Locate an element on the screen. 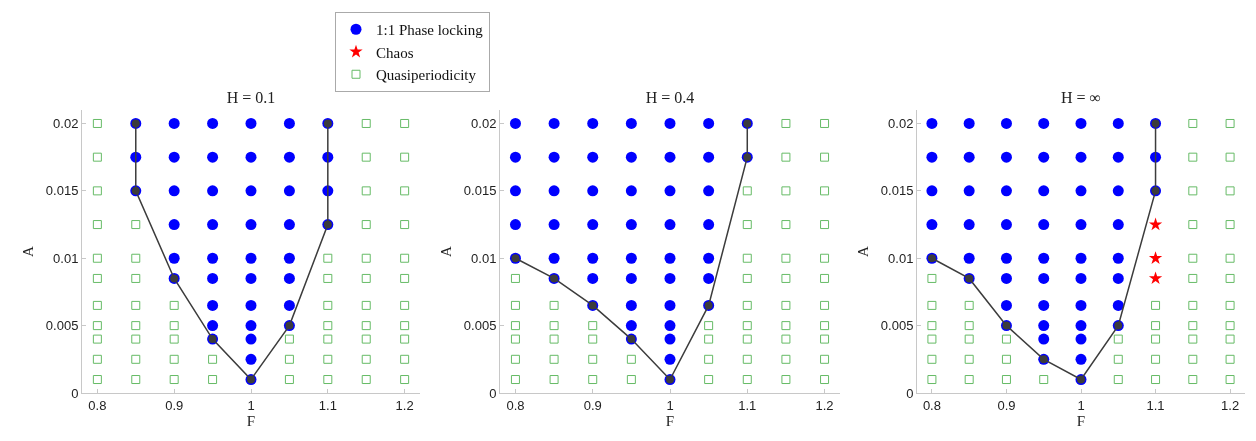 The image size is (1256, 441). chart-title: H = 0.1 is located at coordinates (251, 97).